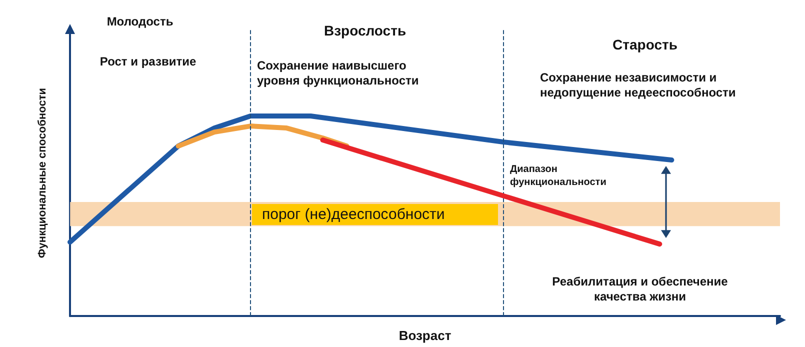 The image size is (805, 347). What do you see at coordinates (42, 173) in the screenshot?
I see `y-axis-title: Функциональные способности` at bounding box center [42, 173].